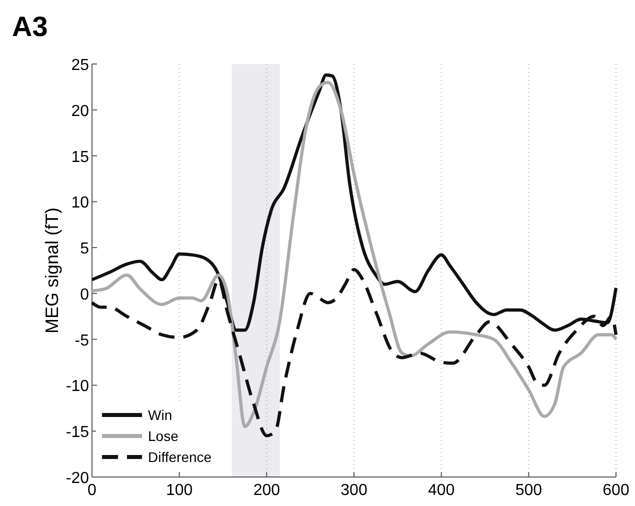 This screenshot has height=506, width=635. I want to click on y-tick-label: -10, so click(78, 387).